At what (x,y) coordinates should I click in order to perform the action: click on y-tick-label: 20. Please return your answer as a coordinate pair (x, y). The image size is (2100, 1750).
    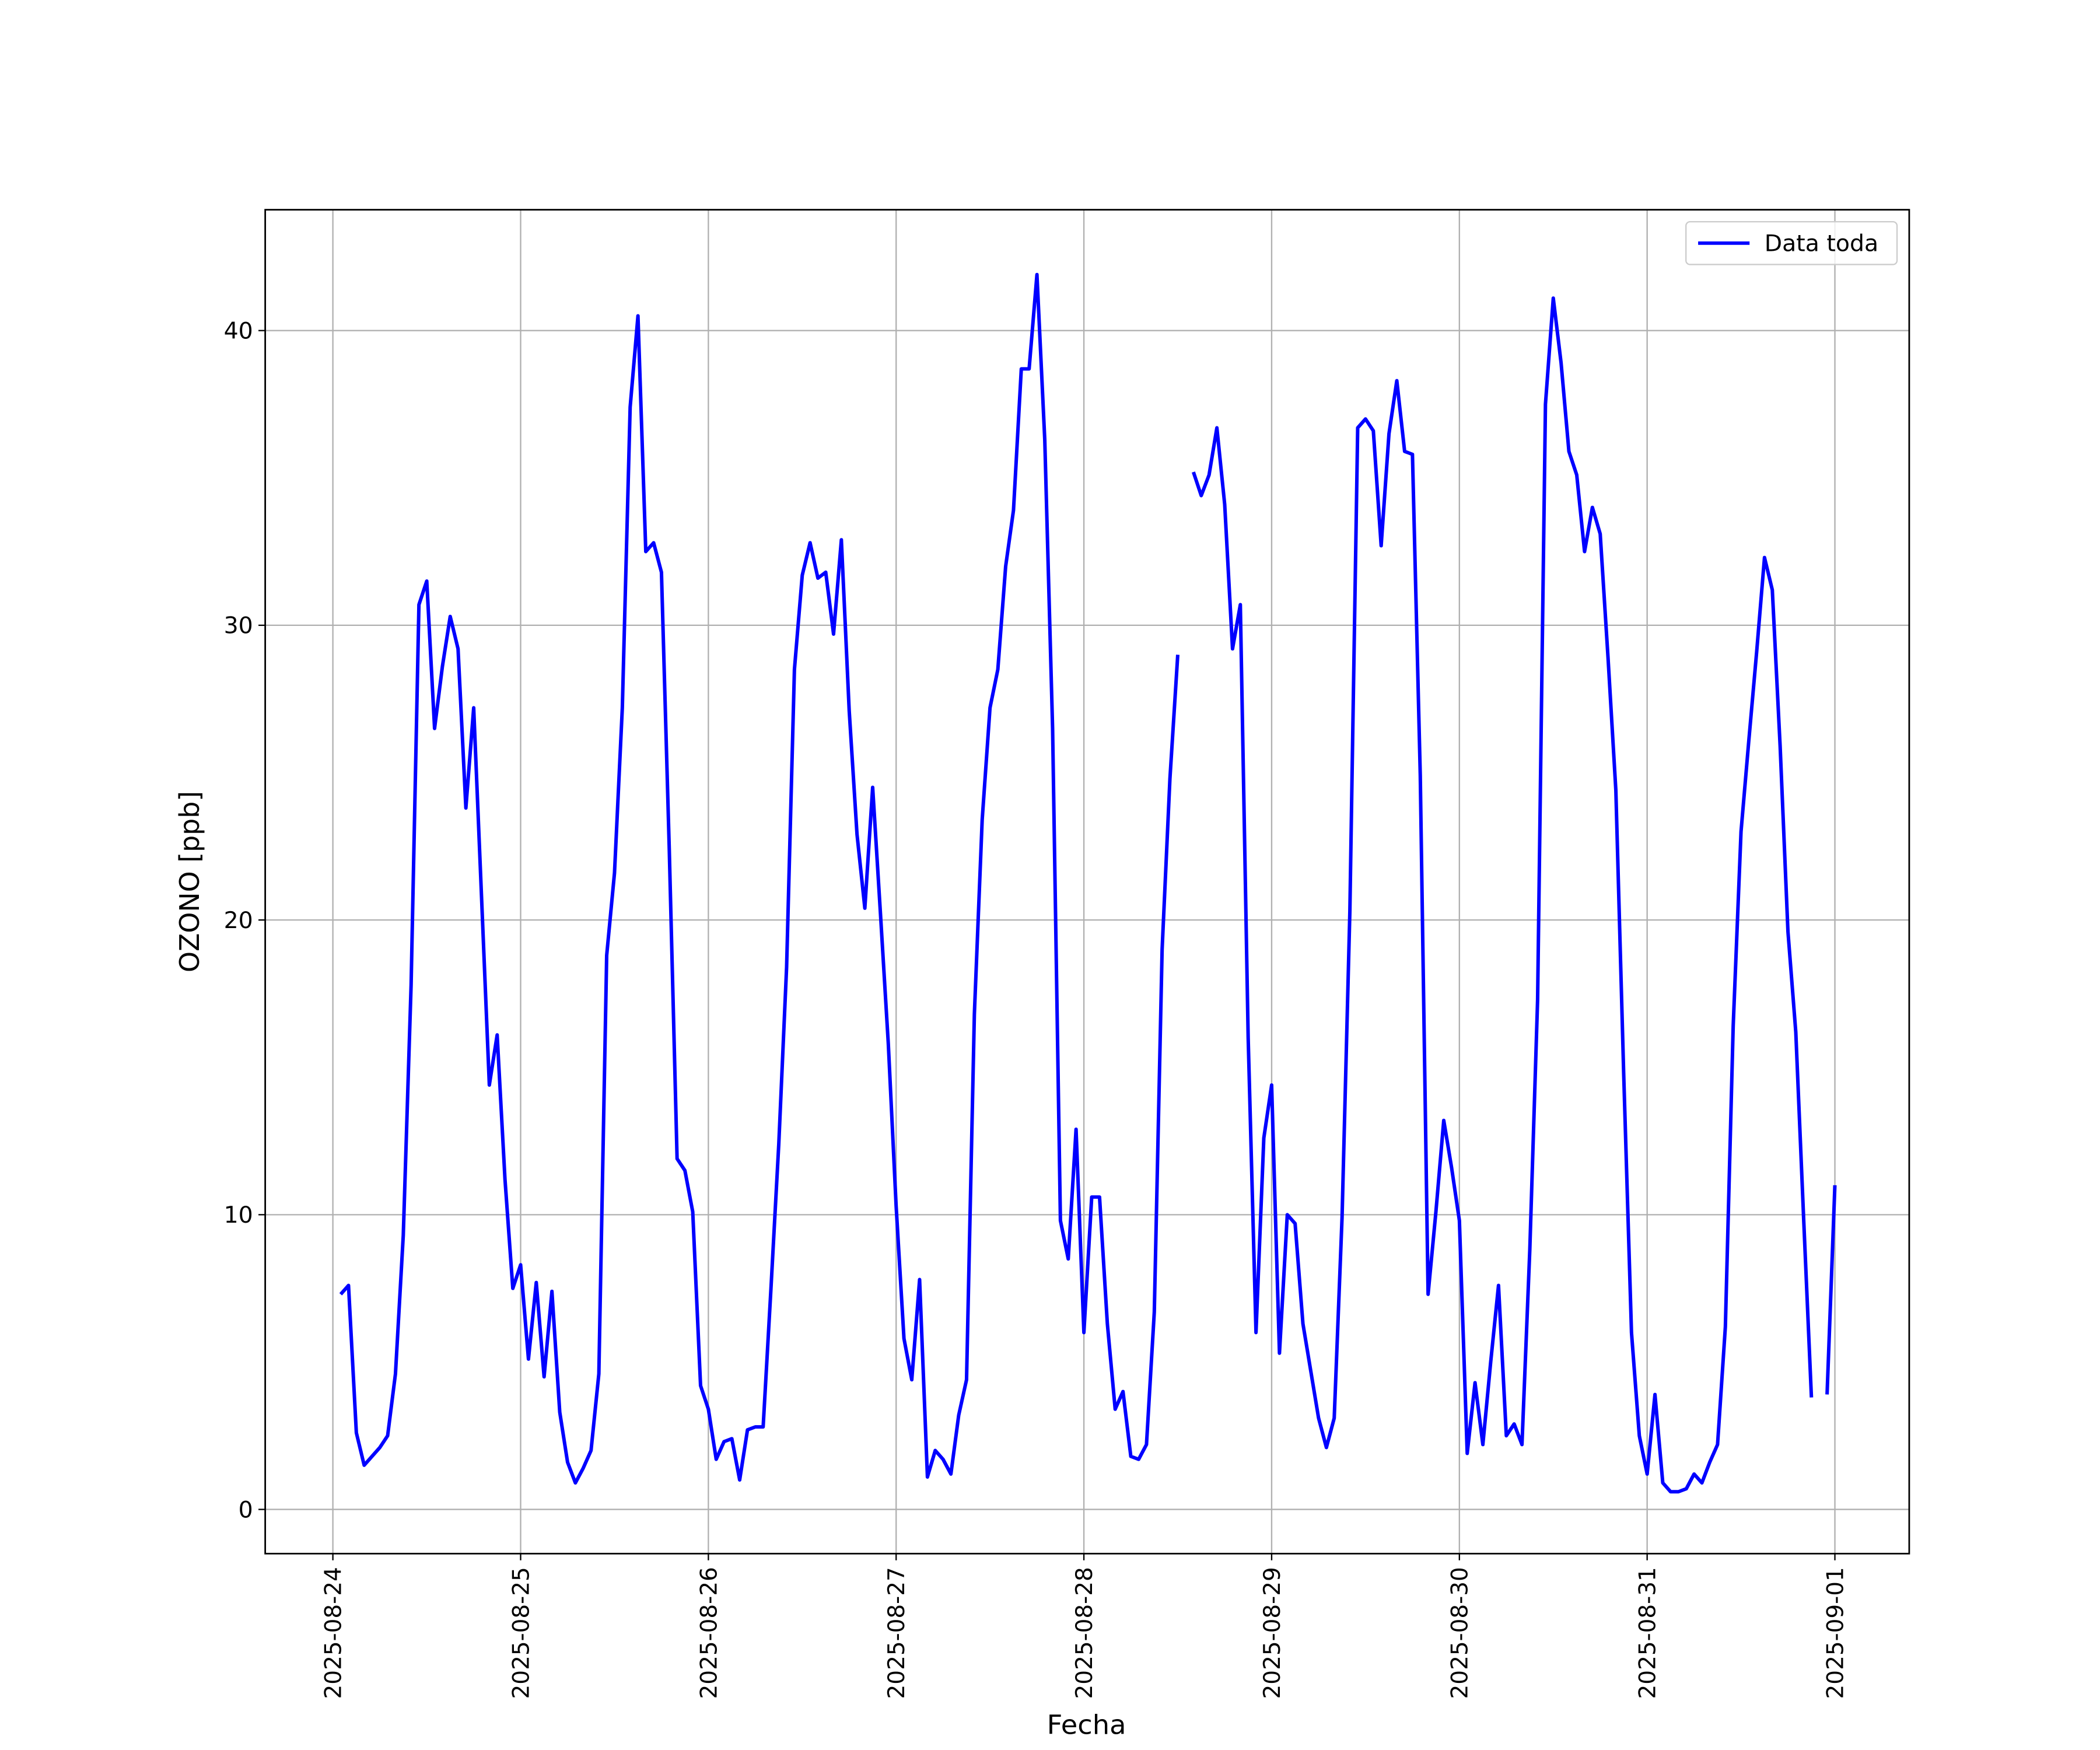
    Looking at the image, I should click on (238, 921).